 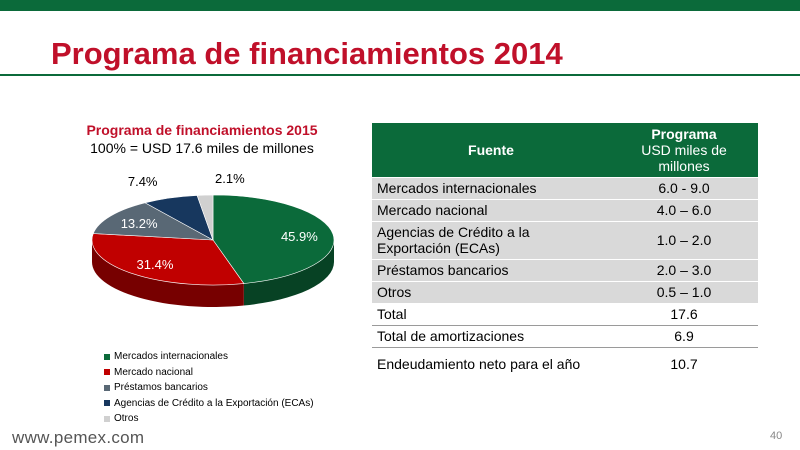 I want to click on table-header-row: Fuente Programa USD miles de millones, so click(x=565, y=150).